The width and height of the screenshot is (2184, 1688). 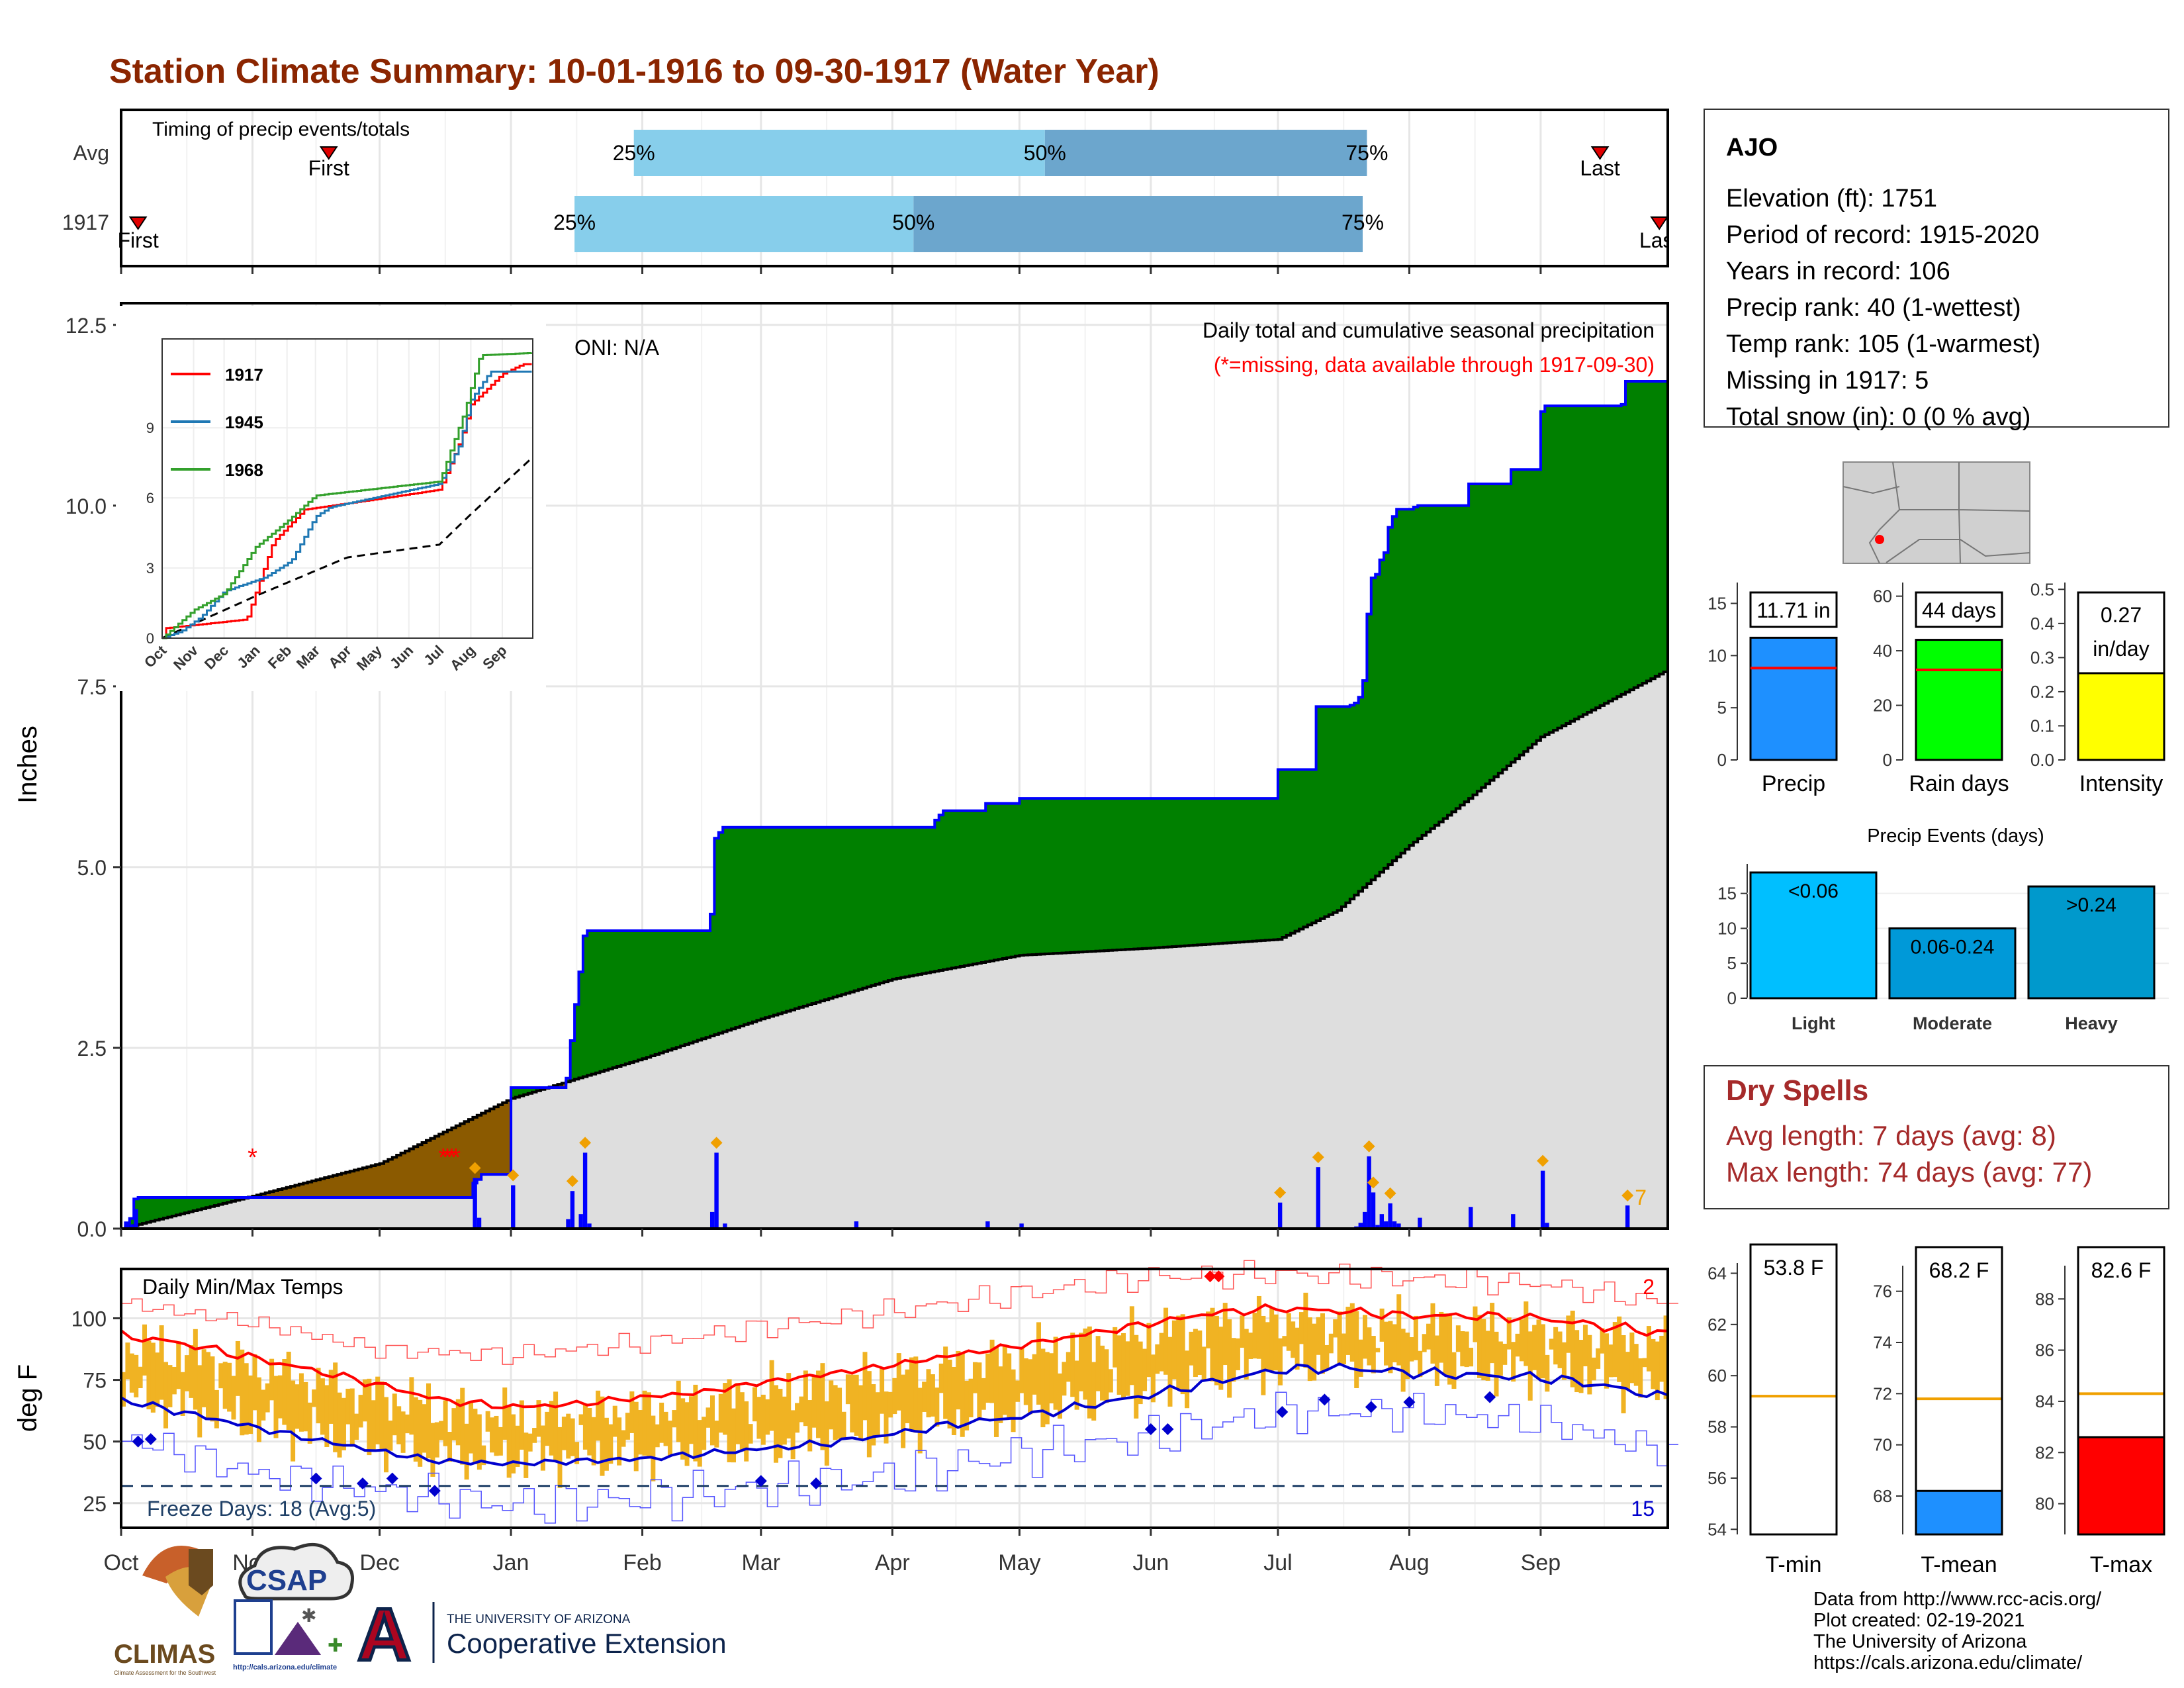 I want to click on csap-url: http://cals.arizona.edu/climate, so click(x=285, y=1667).